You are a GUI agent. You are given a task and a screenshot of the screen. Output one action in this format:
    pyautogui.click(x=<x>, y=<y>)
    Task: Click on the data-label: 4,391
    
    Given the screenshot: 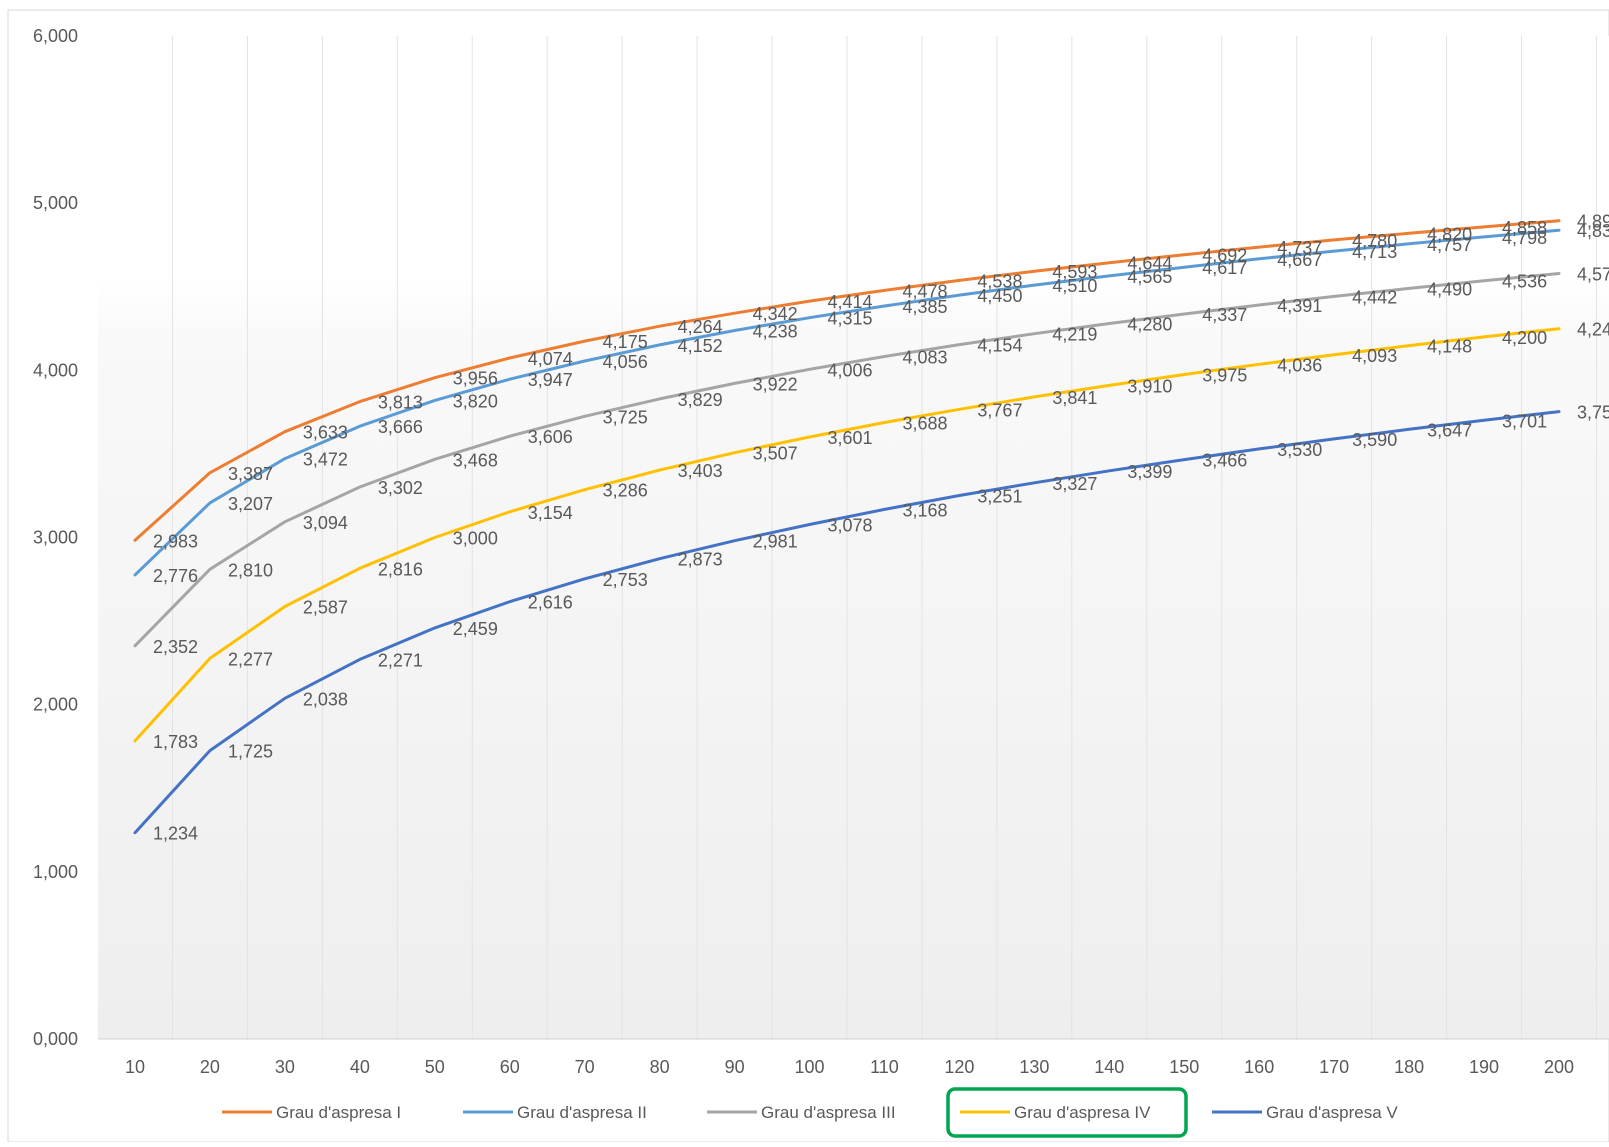 What is the action you would take?
    pyautogui.click(x=1299, y=306)
    